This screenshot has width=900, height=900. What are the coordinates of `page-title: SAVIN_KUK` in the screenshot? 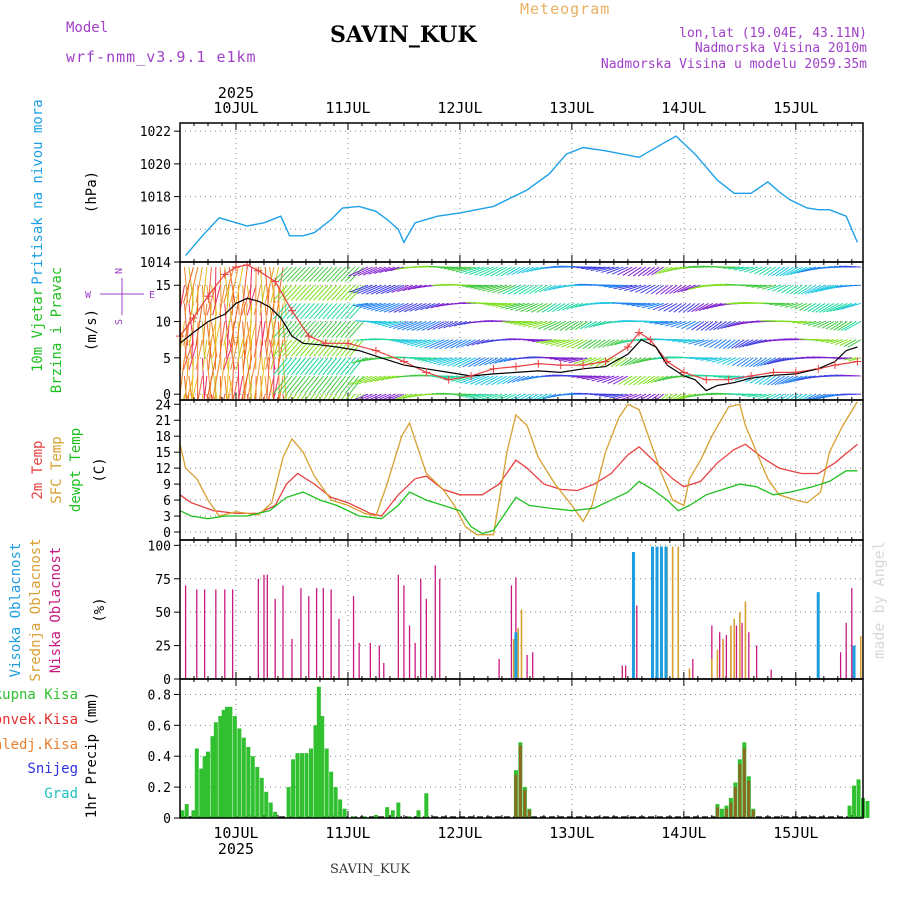 It's located at (403, 35).